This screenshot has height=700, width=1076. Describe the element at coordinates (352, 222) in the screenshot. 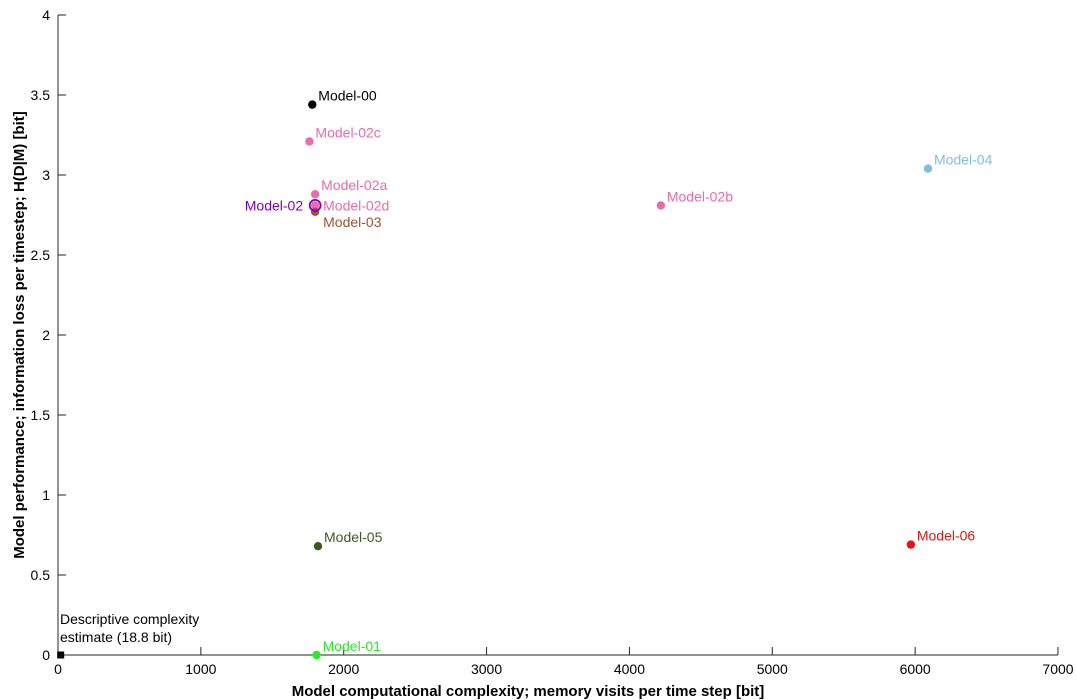

I see `label-model-03: Model-03` at that location.